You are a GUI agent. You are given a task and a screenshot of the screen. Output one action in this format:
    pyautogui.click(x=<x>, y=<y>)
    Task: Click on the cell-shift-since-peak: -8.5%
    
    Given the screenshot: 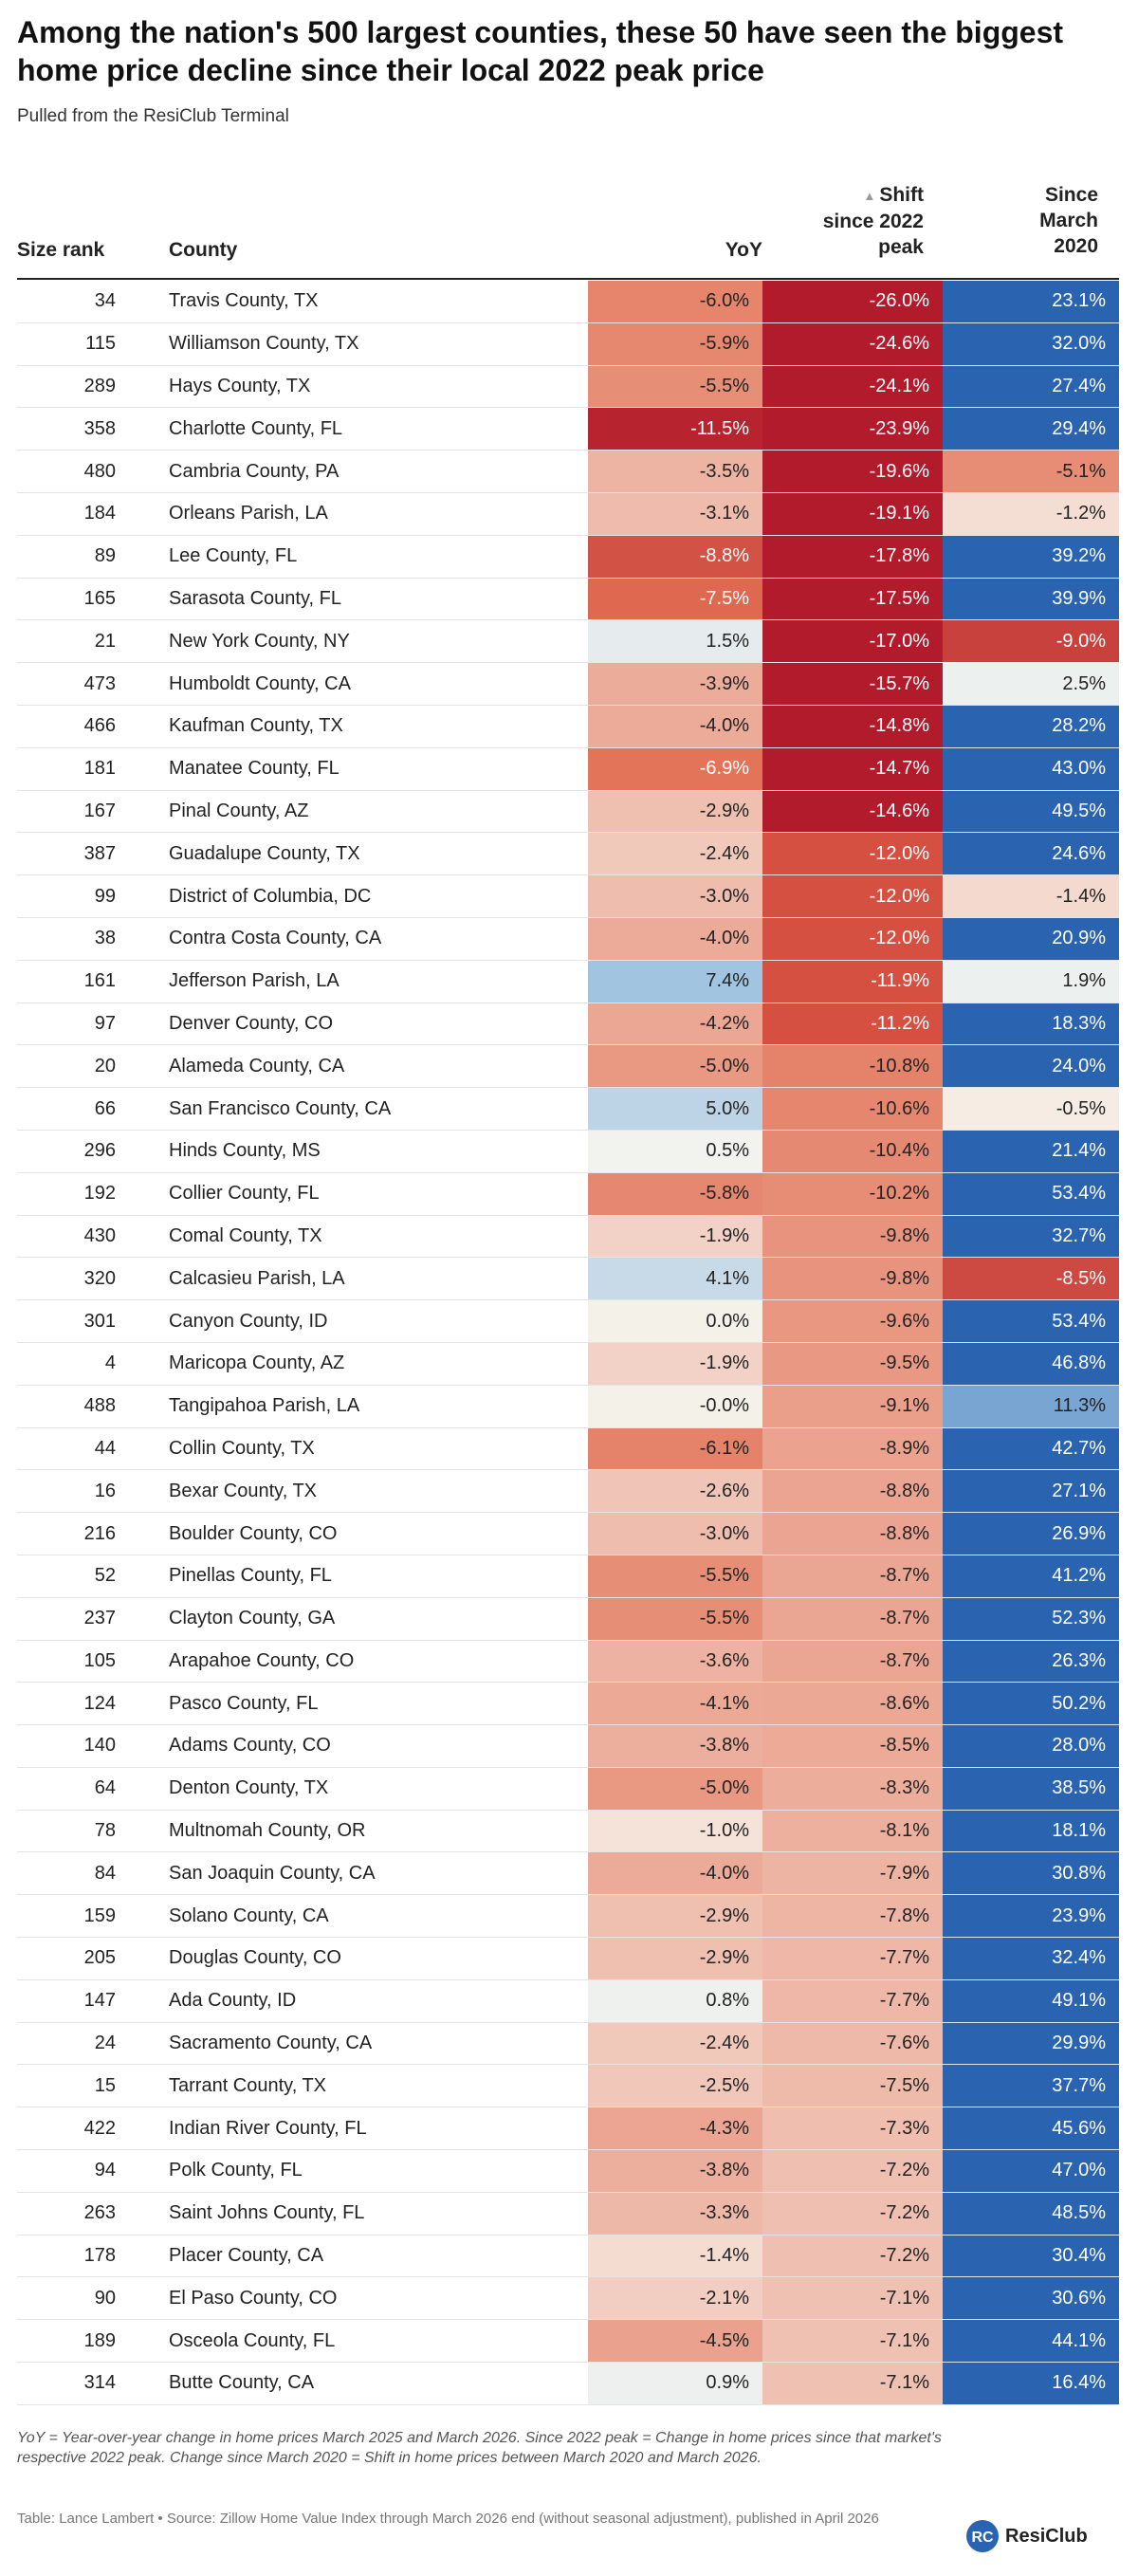 What is the action you would take?
    pyautogui.click(x=852, y=1746)
    